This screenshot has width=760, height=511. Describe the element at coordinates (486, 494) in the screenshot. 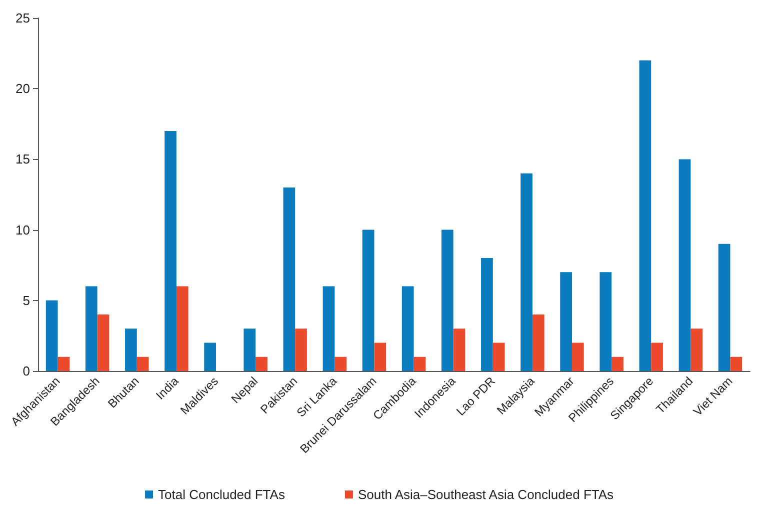

I see `legend-label: South Asia–Southeast Asia Concluded FTAs` at that location.